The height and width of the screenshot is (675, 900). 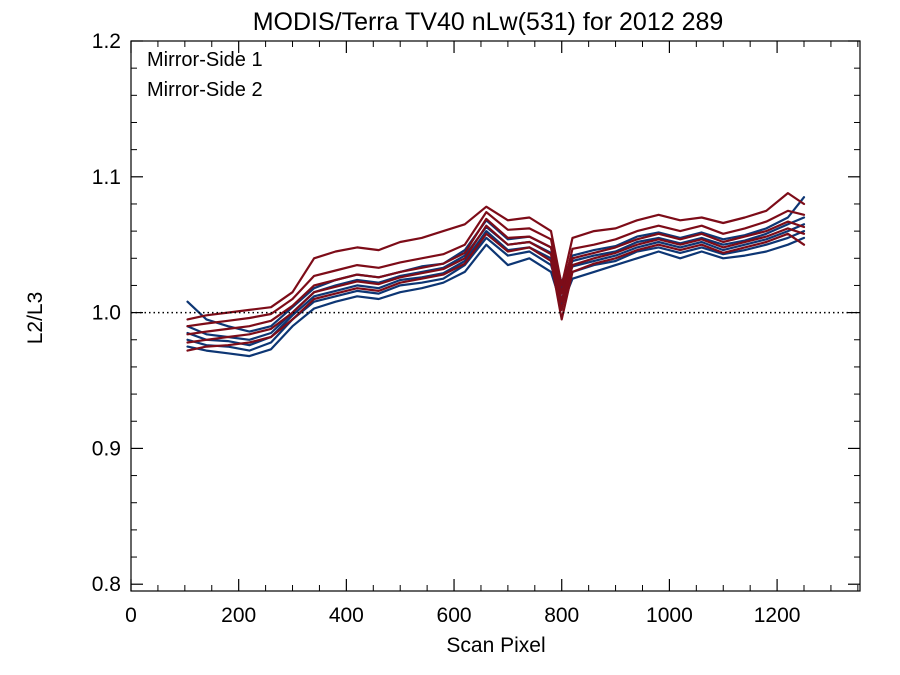 I want to click on x-tick-label: 1000, so click(x=669, y=615).